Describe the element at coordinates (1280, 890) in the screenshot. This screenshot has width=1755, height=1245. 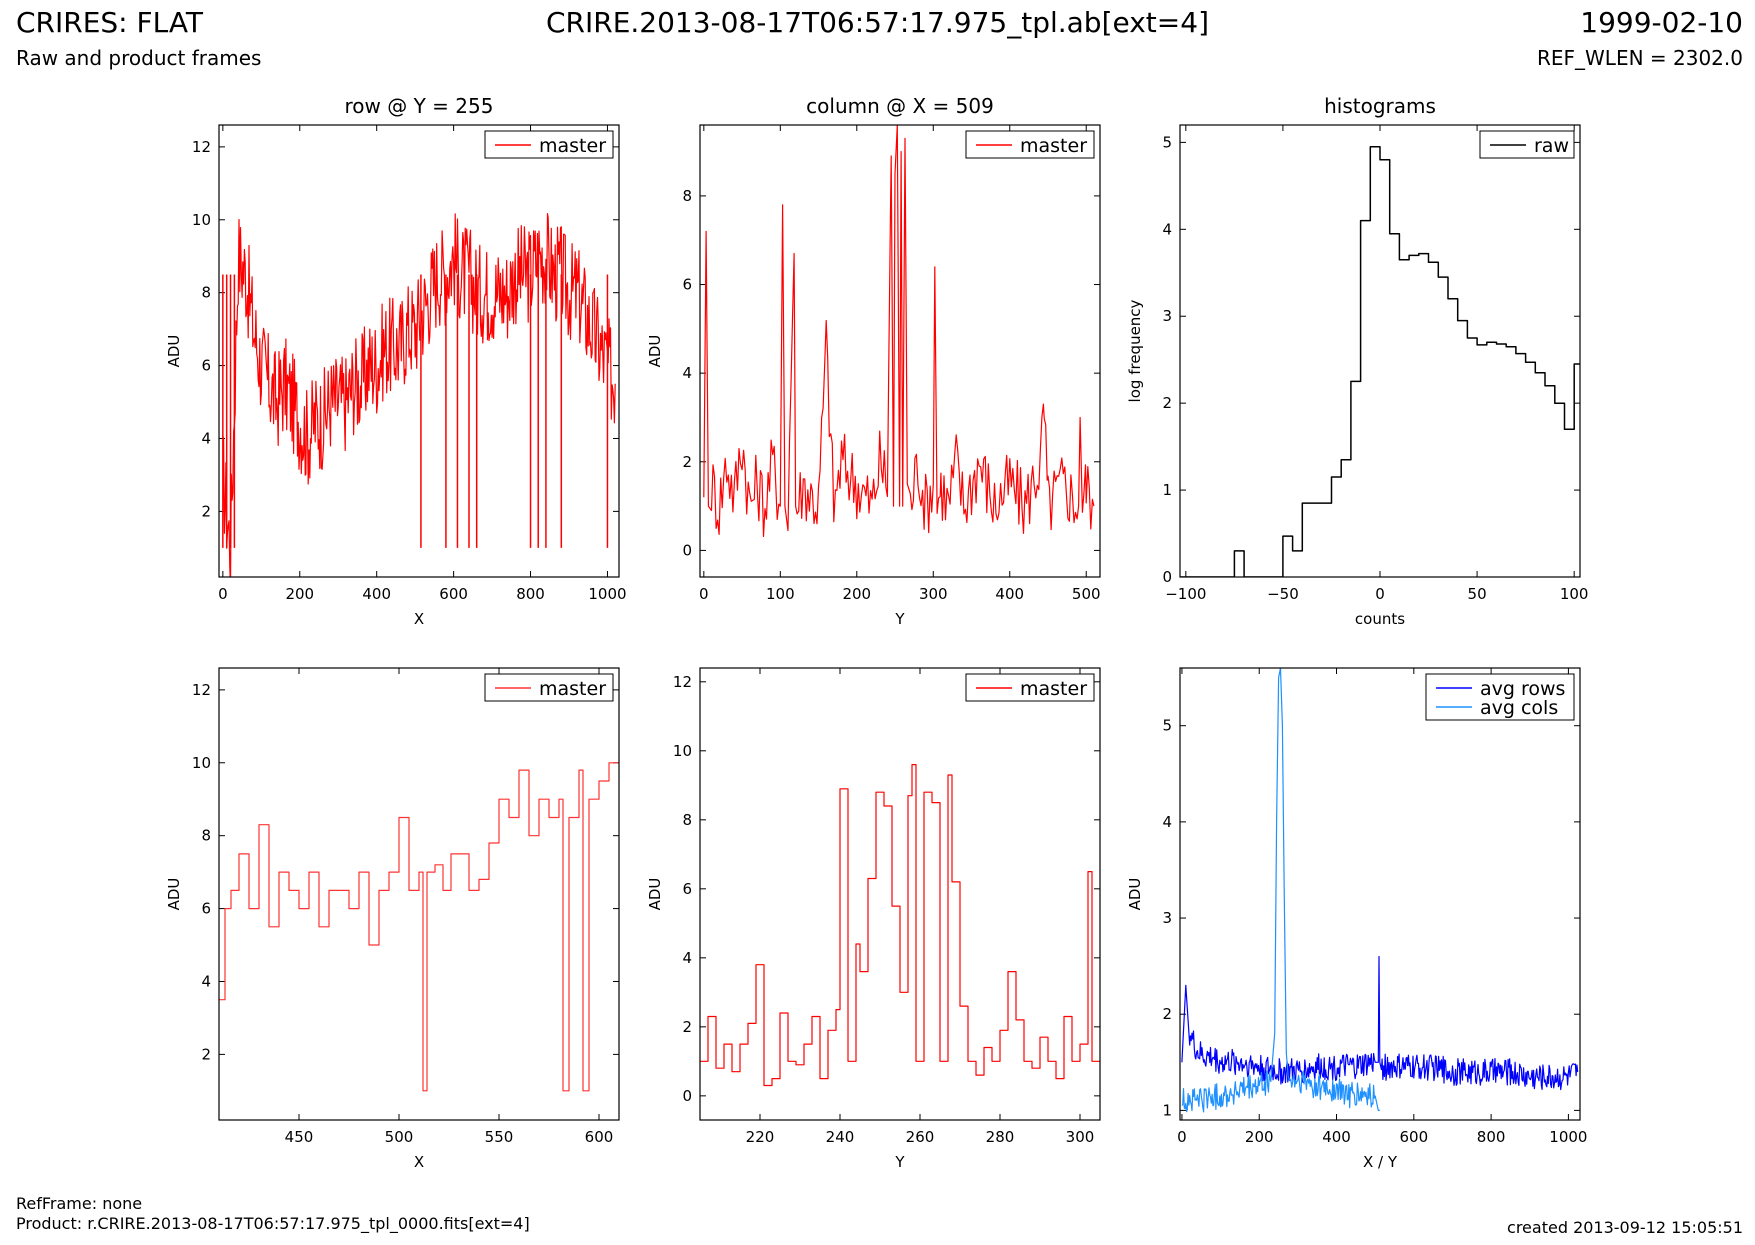
I see `series-line-avg-cols` at that location.